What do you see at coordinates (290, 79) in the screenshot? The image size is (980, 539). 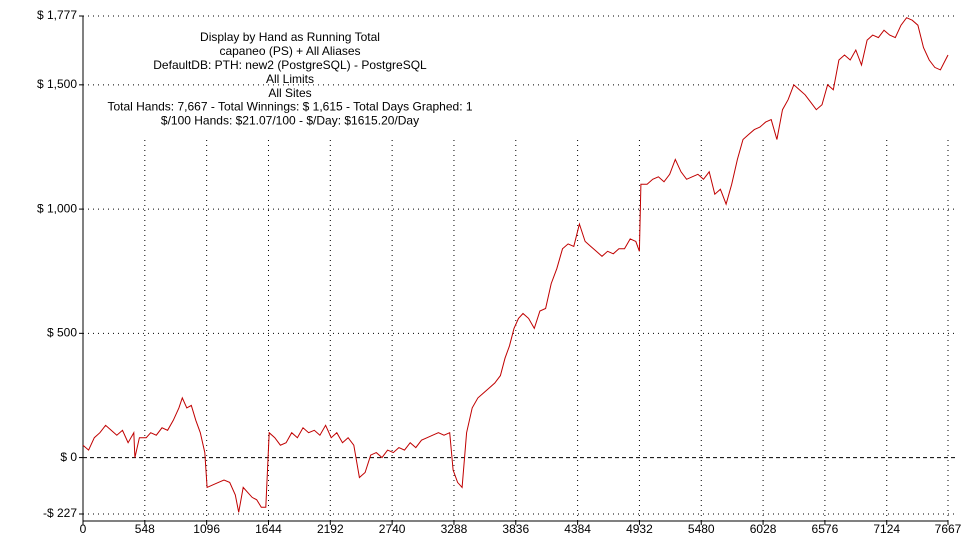 I see `header-line: All Limits` at bounding box center [290, 79].